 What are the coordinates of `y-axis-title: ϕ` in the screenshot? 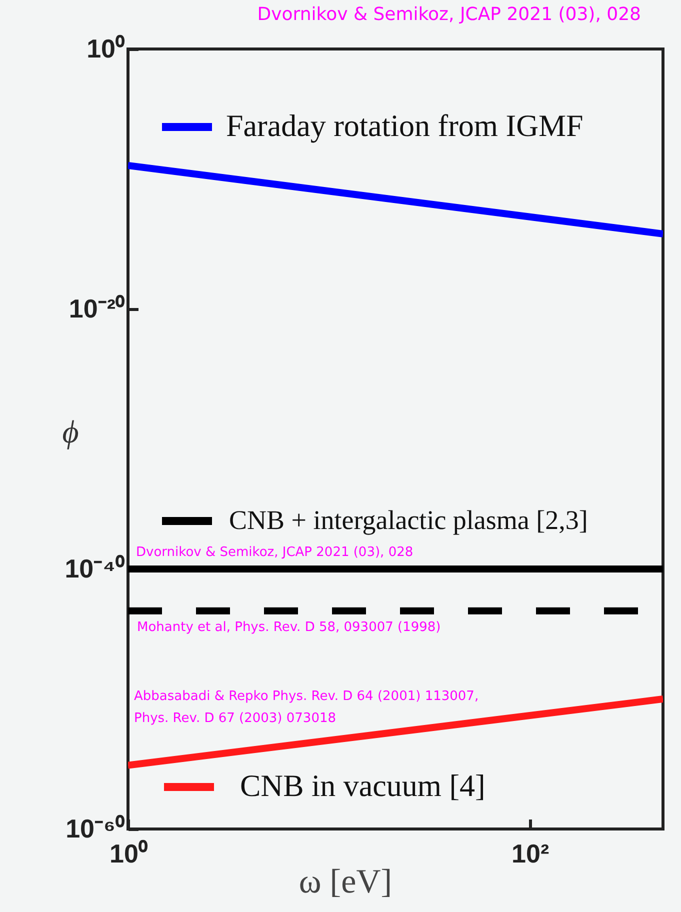 It's located at (70, 432).